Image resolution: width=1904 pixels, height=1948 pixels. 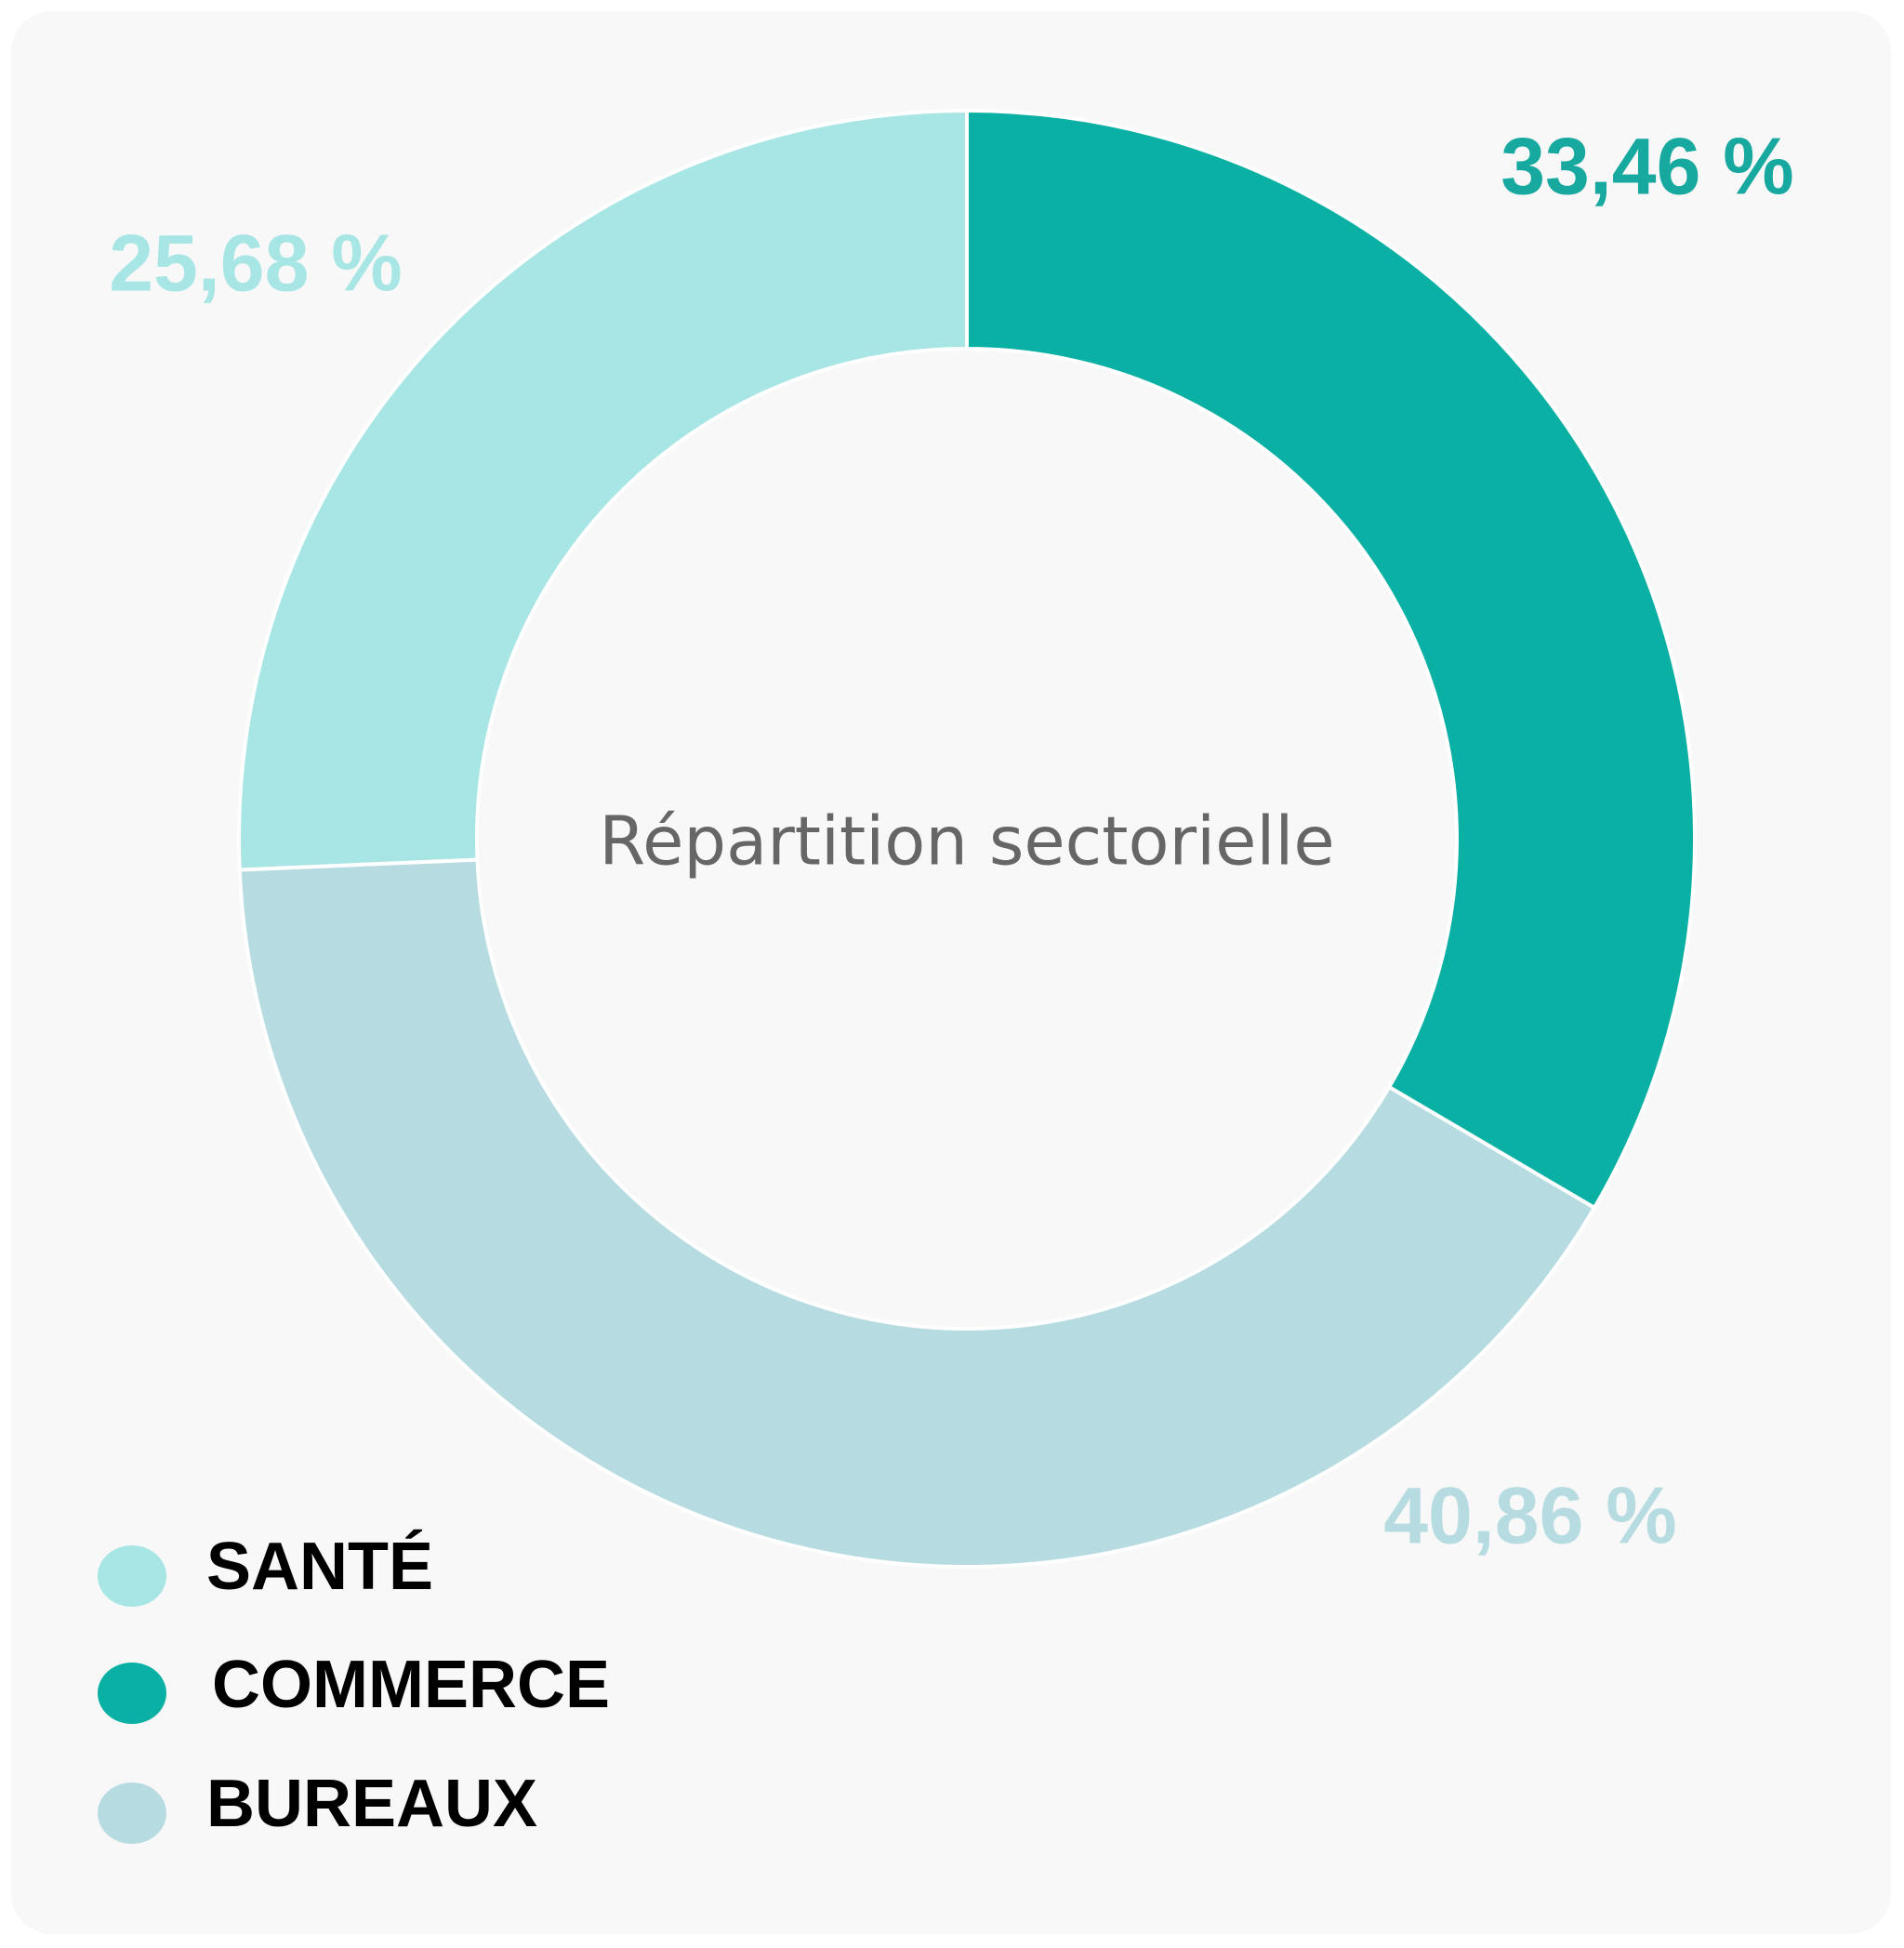 What do you see at coordinates (320, 1567) in the screenshot?
I see `legend-label-sante: SANTÉ` at bounding box center [320, 1567].